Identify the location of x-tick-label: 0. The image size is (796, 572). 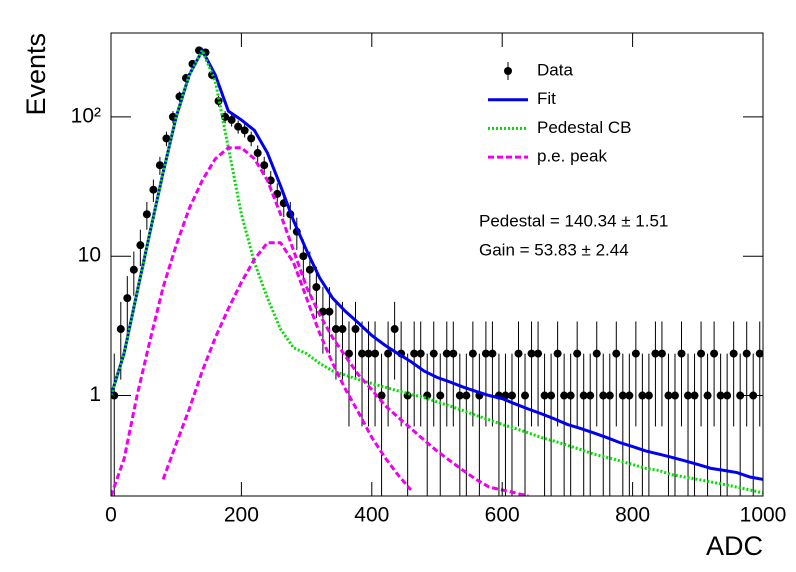
(111, 515).